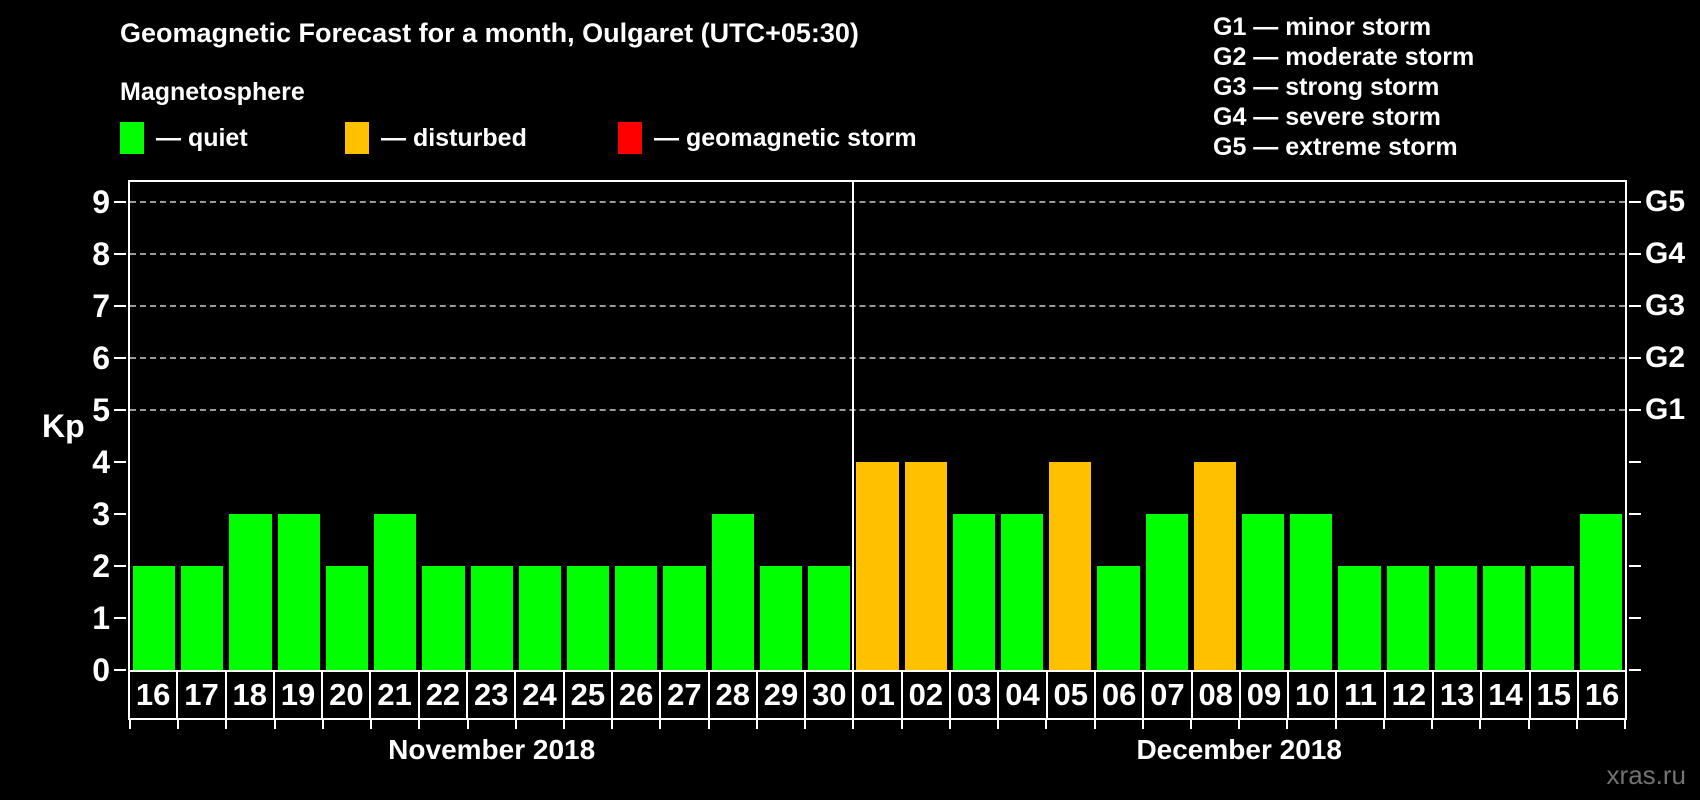  I want to click on right-axis-label-g3: G3, so click(1665, 305).